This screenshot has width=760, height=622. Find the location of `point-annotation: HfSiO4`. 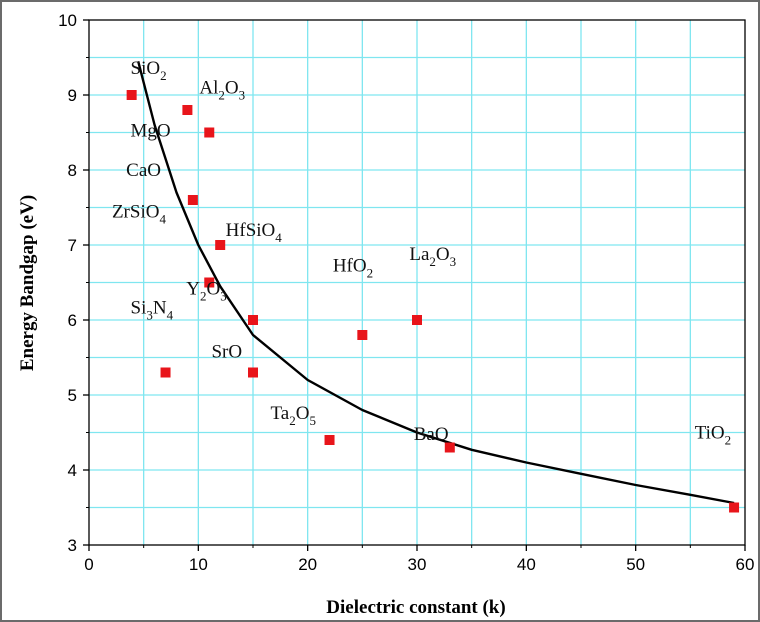

point-annotation: HfSiO4 is located at coordinates (254, 232).